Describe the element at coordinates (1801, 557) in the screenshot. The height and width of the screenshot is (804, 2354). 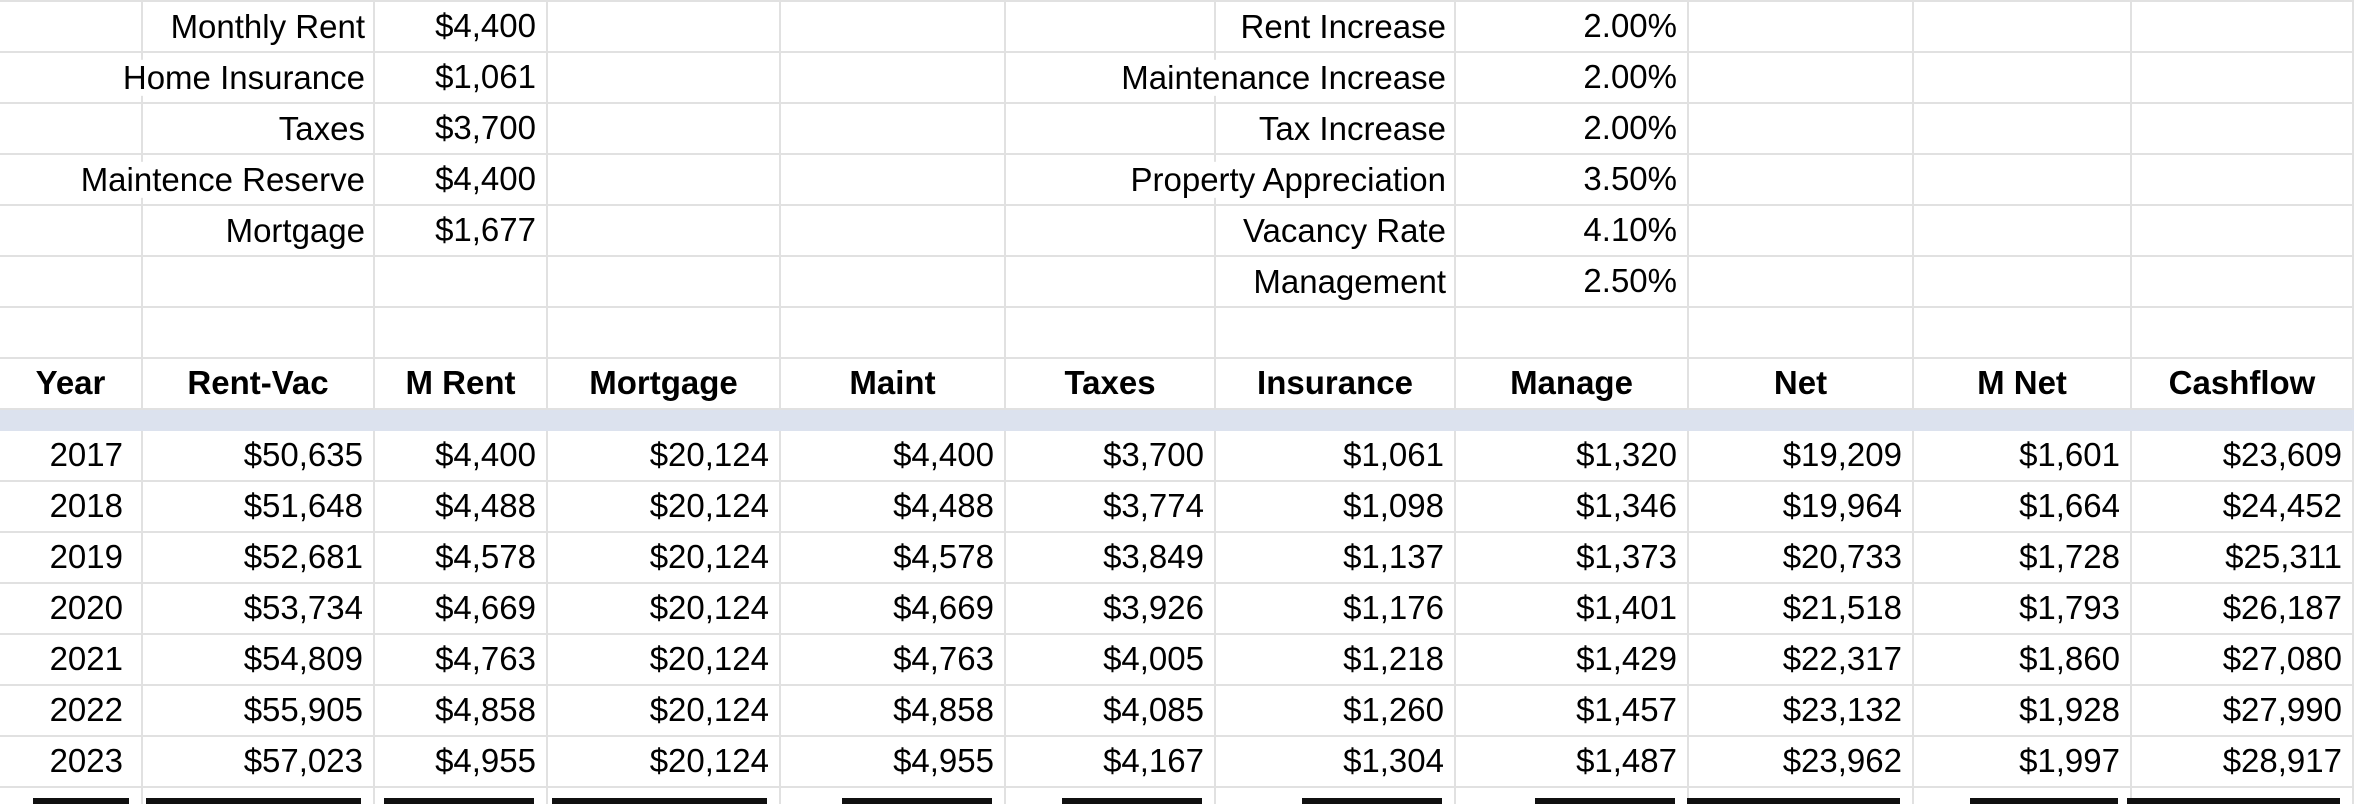
I see `value-cell: $20,733` at that location.